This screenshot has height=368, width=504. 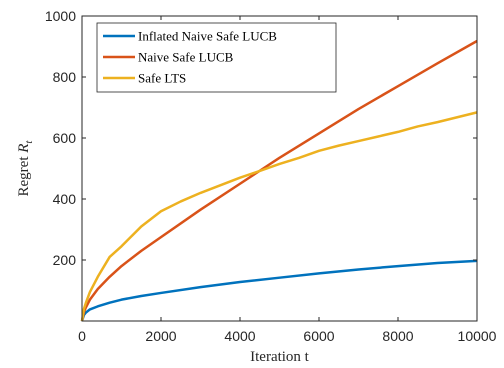 What do you see at coordinates (65, 138) in the screenshot?
I see `y-tick-label-600: 600` at bounding box center [65, 138].